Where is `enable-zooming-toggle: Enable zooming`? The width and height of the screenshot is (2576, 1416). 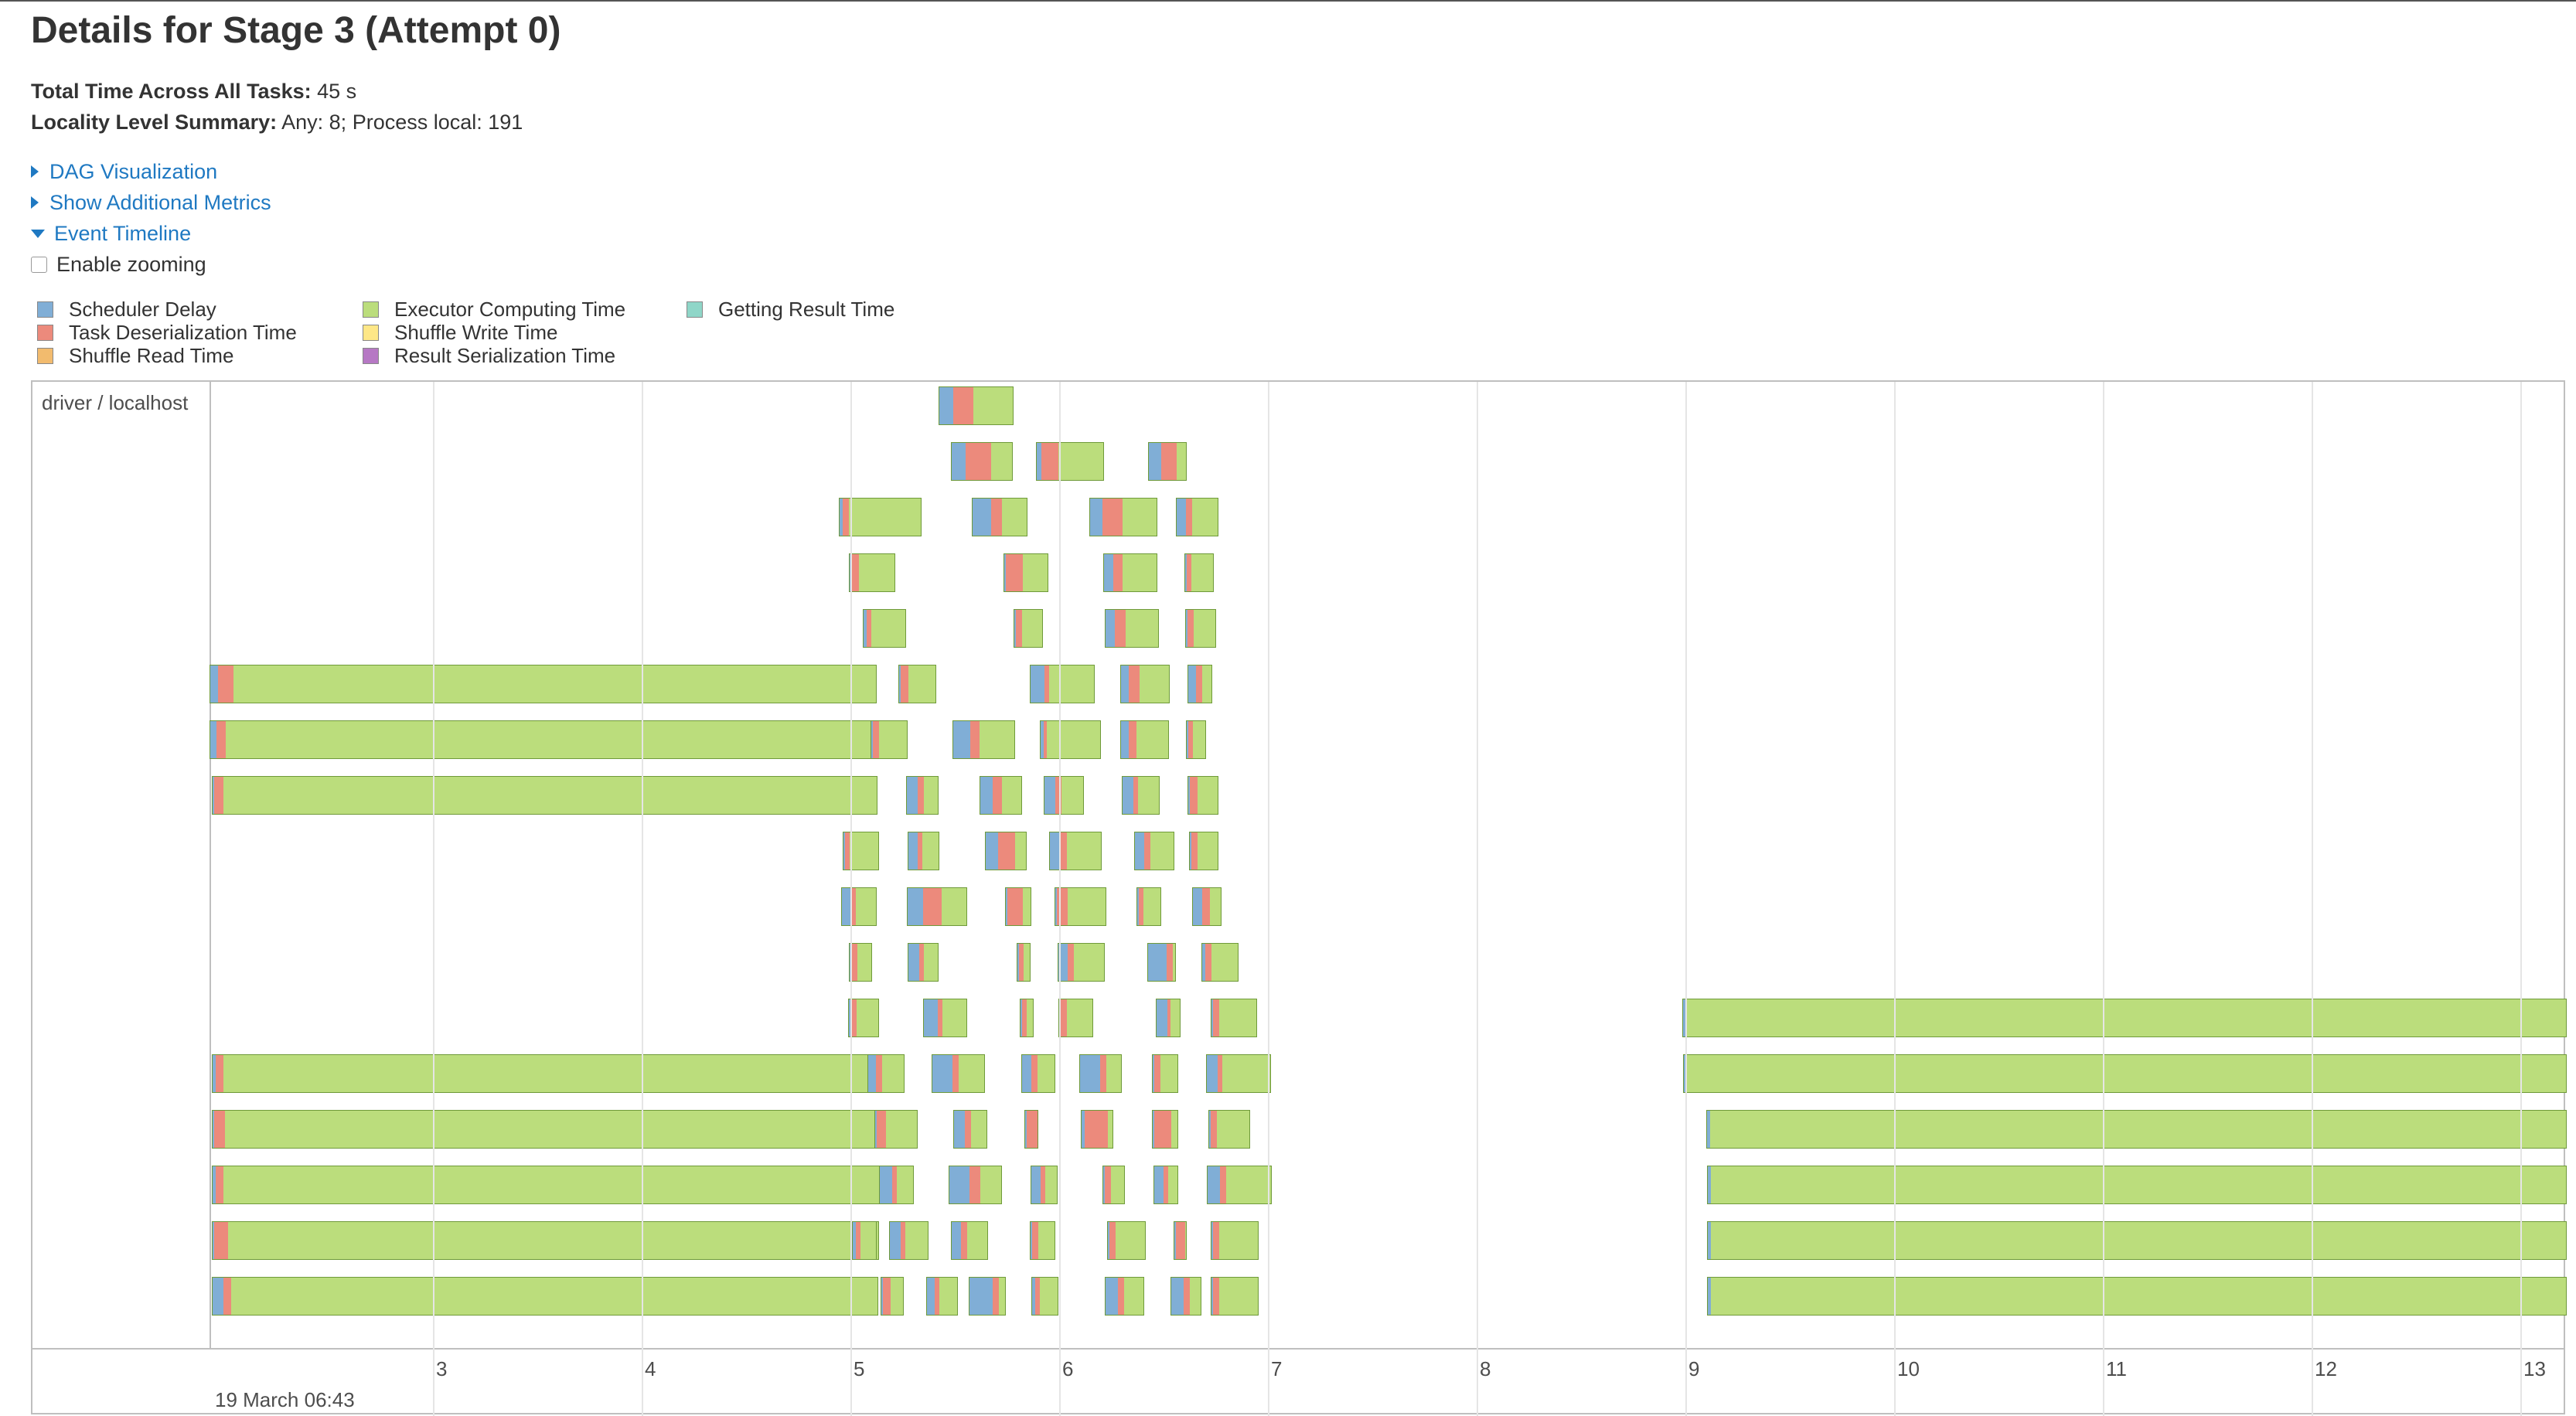
enable-zooming-toggle: Enable zooming is located at coordinates (118, 264).